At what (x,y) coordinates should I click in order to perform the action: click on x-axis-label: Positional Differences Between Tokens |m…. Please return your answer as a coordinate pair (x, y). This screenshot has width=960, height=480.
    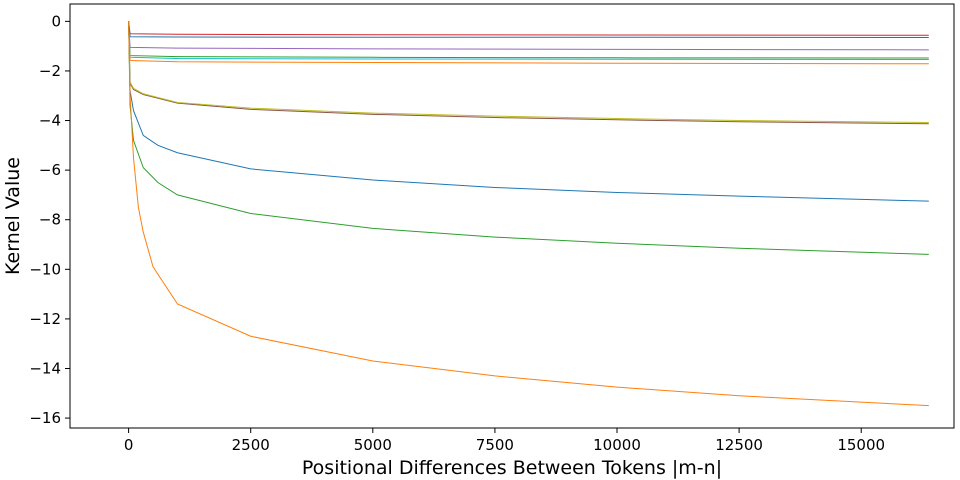
    Looking at the image, I should click on (512, 468).